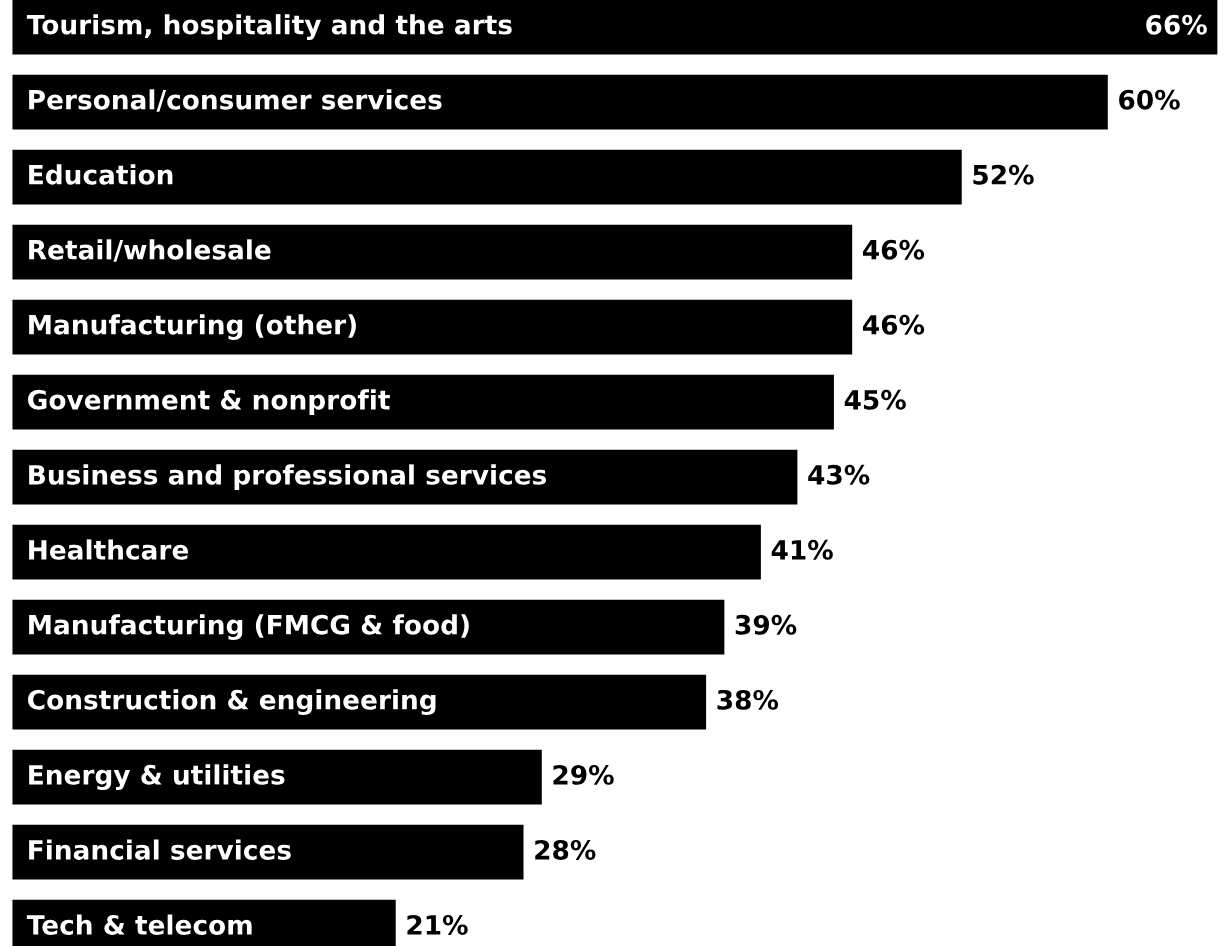 Image resolution: width=1227 pixels, height=946 pixels. I want to click on y-tick-label: Business and professional services, so click(288, 477).